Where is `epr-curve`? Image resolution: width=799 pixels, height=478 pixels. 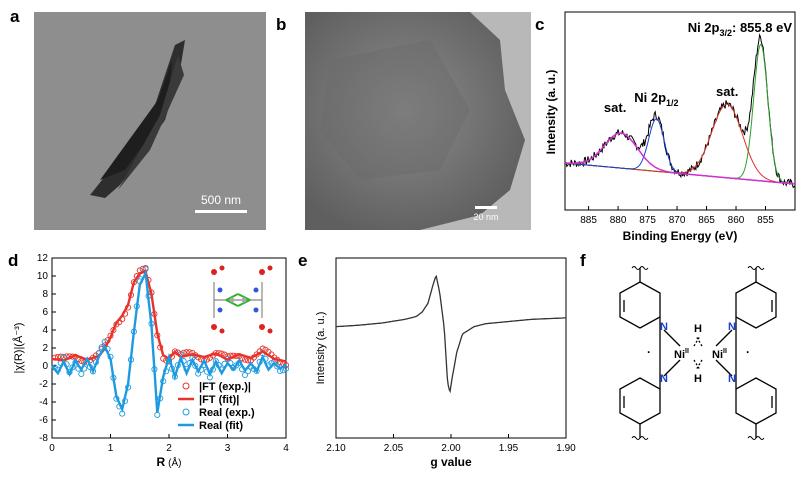 epr-curve is located at coordinates (450, 334).